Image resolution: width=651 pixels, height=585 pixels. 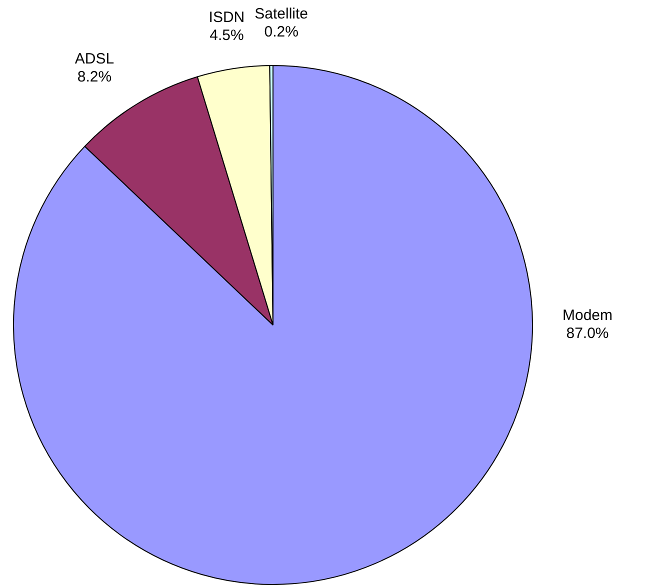 I want to click on data-label: 87.0%, so click(x=587, y=333).